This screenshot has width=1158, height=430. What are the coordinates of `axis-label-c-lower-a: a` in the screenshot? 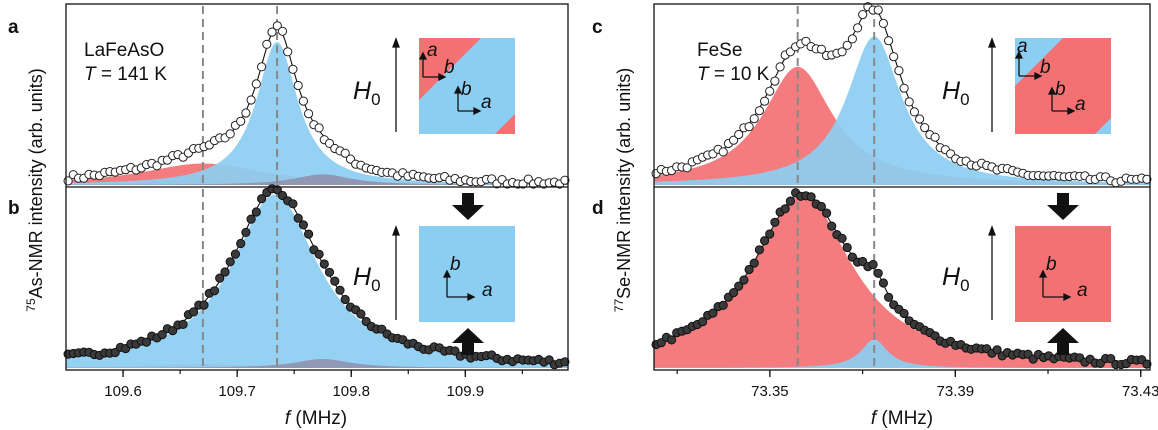 It's located at (1080, 104).